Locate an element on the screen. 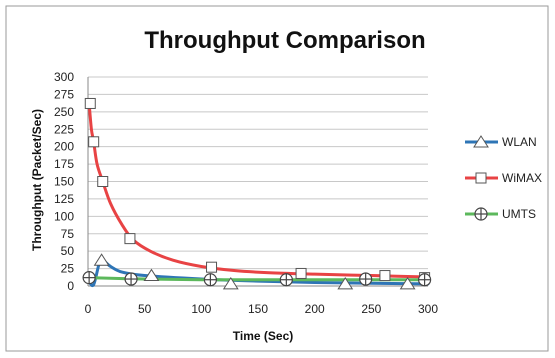  y-tick-label: 0 is located at coordinates (70, 286).